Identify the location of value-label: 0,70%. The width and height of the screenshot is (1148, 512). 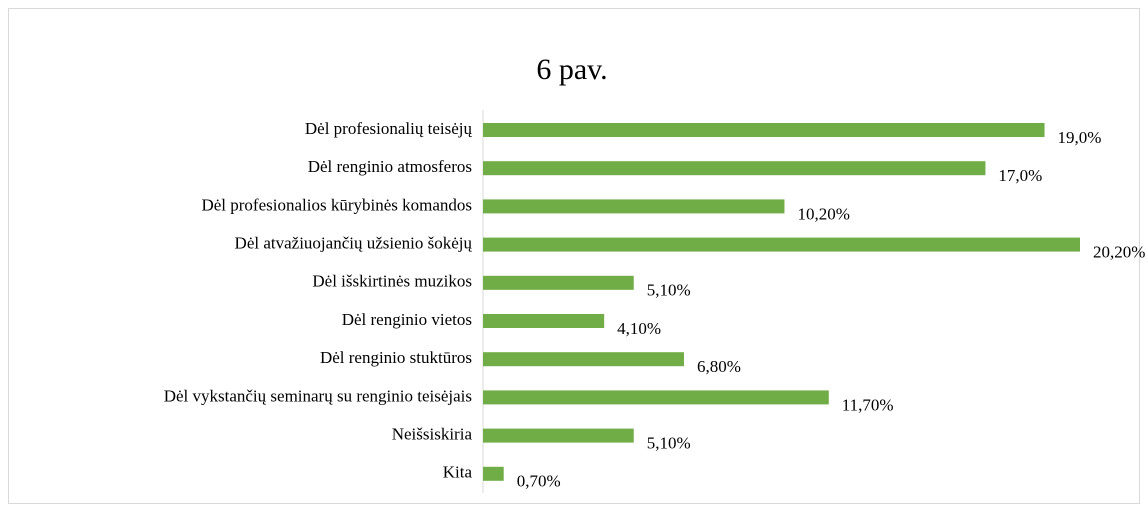
(539, 481).